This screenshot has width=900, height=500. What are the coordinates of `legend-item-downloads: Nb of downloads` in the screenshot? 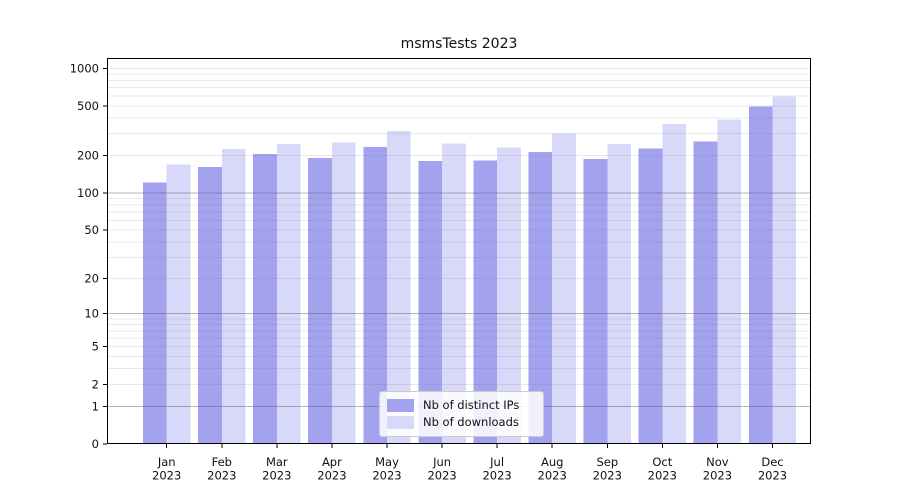 It's located at (461, 422).